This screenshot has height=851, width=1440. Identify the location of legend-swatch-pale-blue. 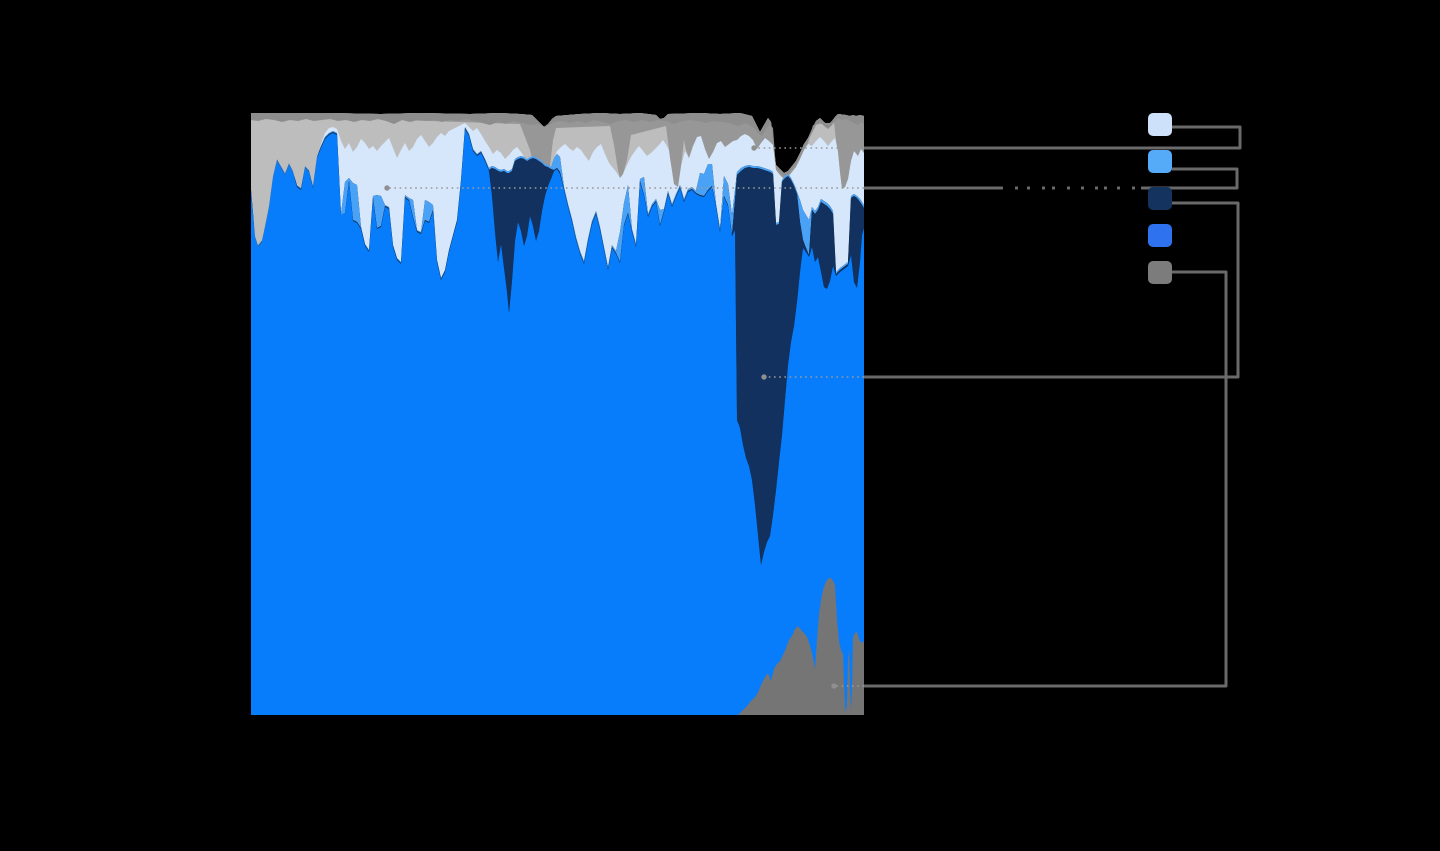
(1160, 124).